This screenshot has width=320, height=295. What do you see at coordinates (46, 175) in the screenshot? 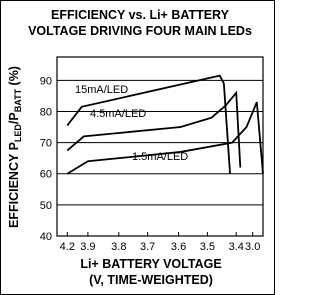
I see `y-tick-label: 60` at bounding box center [46, 175].